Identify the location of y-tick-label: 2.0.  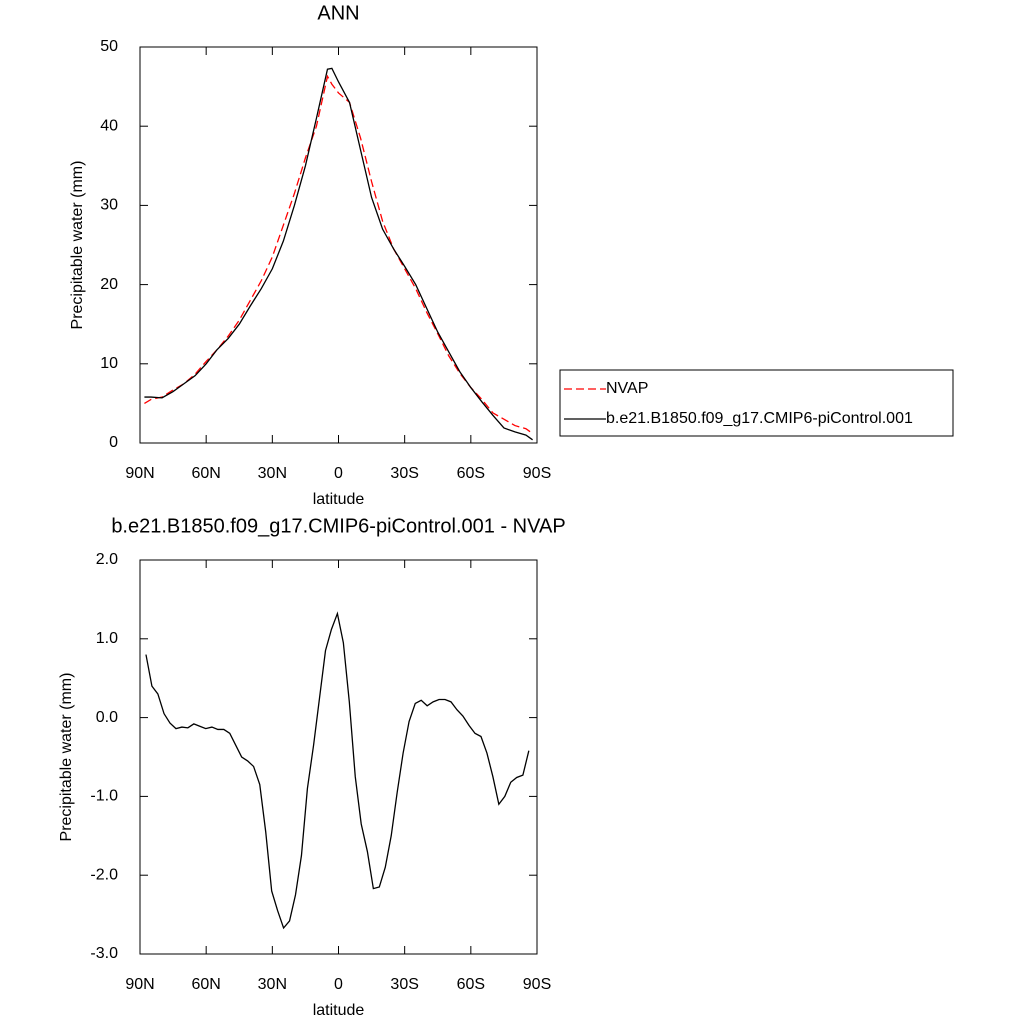
(107, 559).